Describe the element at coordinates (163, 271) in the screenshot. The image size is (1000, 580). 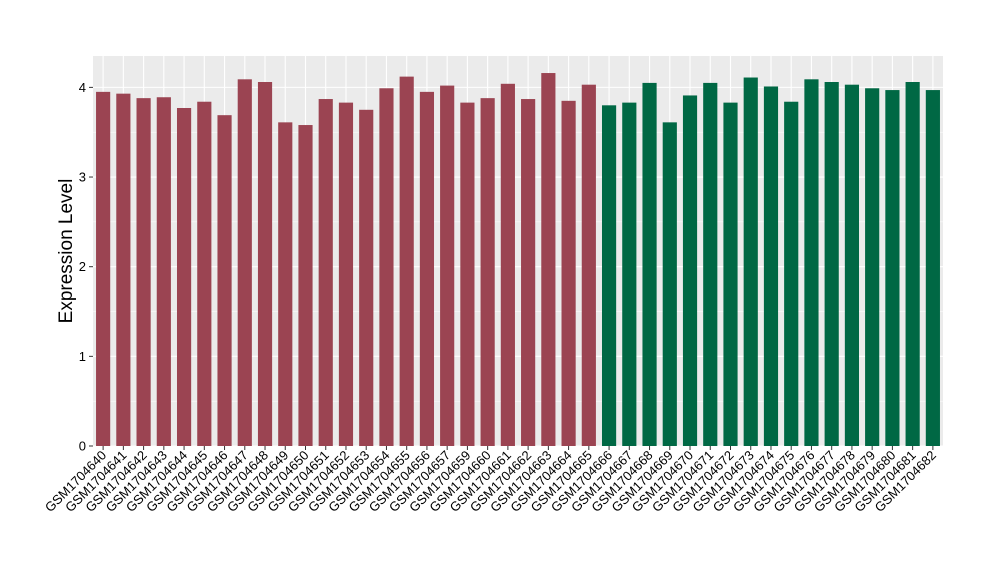
I see `bar-GSM1704643` at that location.